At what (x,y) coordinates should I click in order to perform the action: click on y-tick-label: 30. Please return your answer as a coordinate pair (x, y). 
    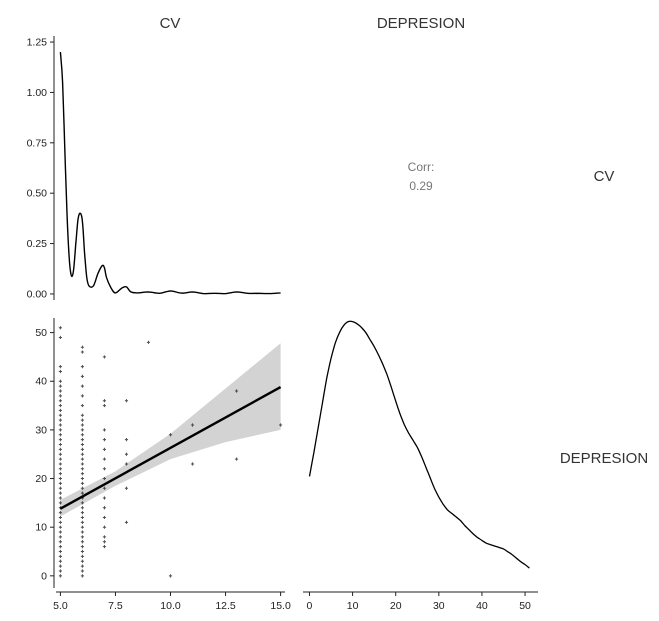
    Looking at the image, I should click on (41, 430).